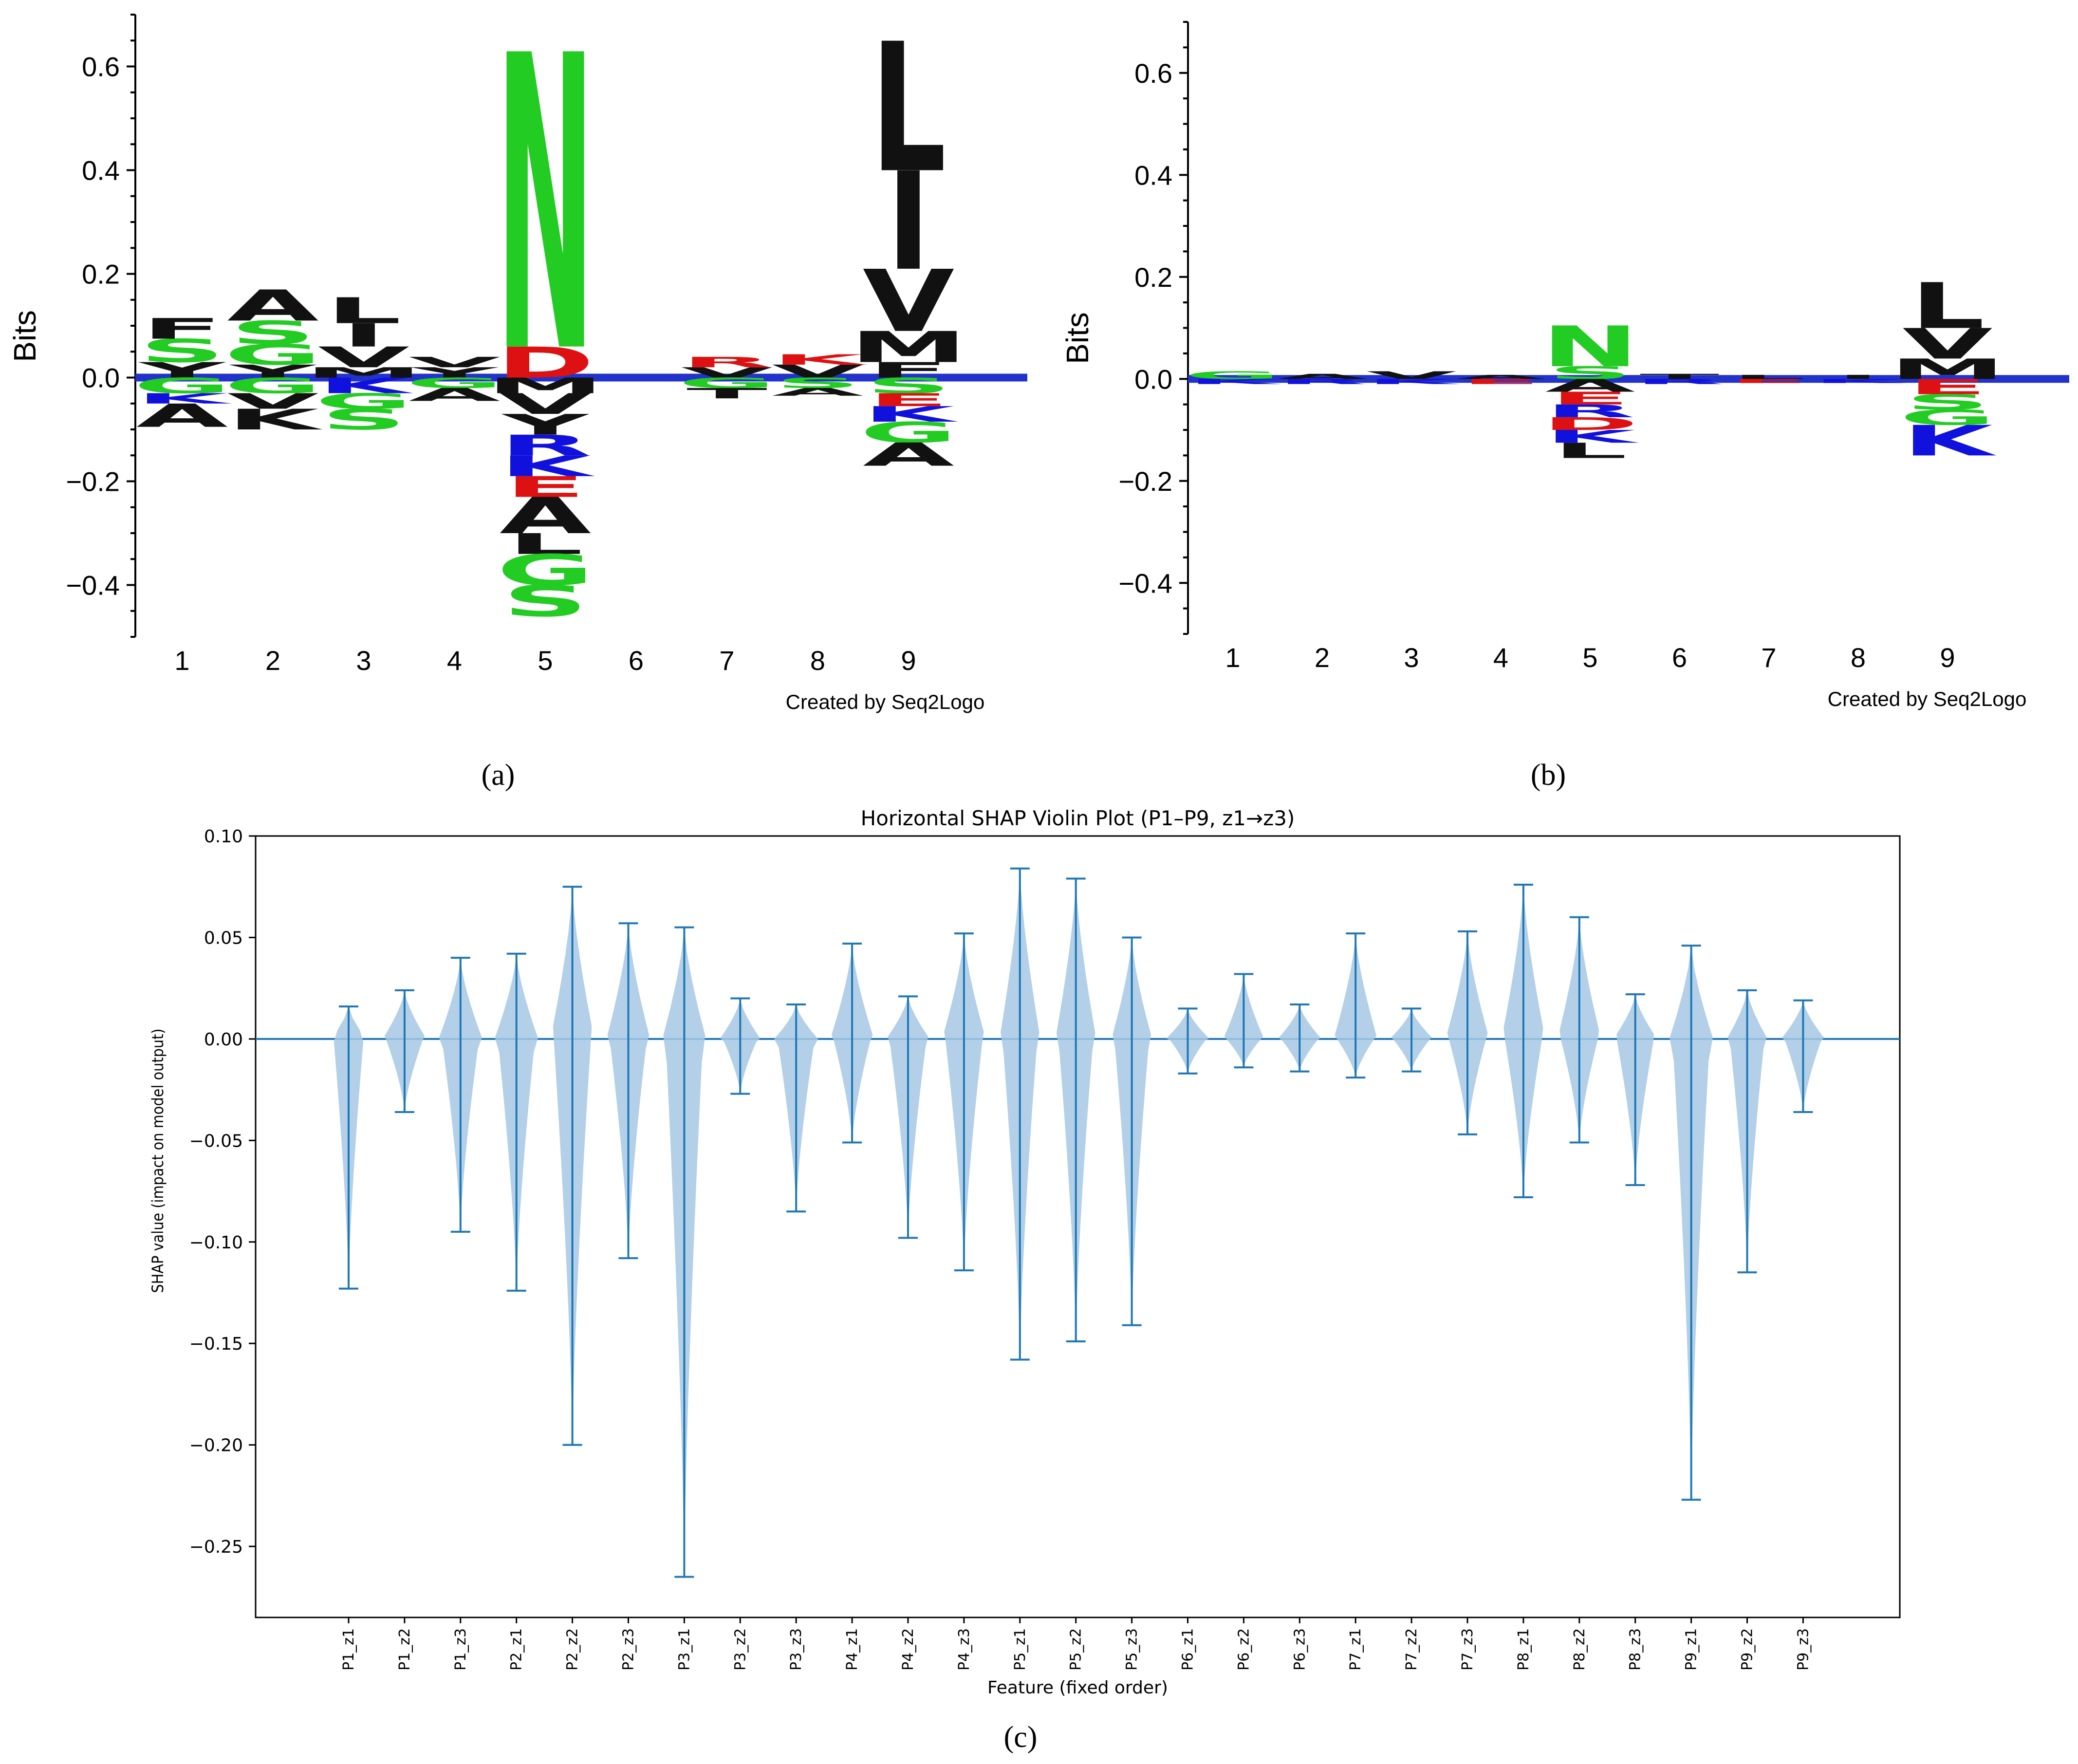  Describe the element at coordinates (516, 1650) in the screenshot. I see `x-tick-label: P2_z1` at that location.